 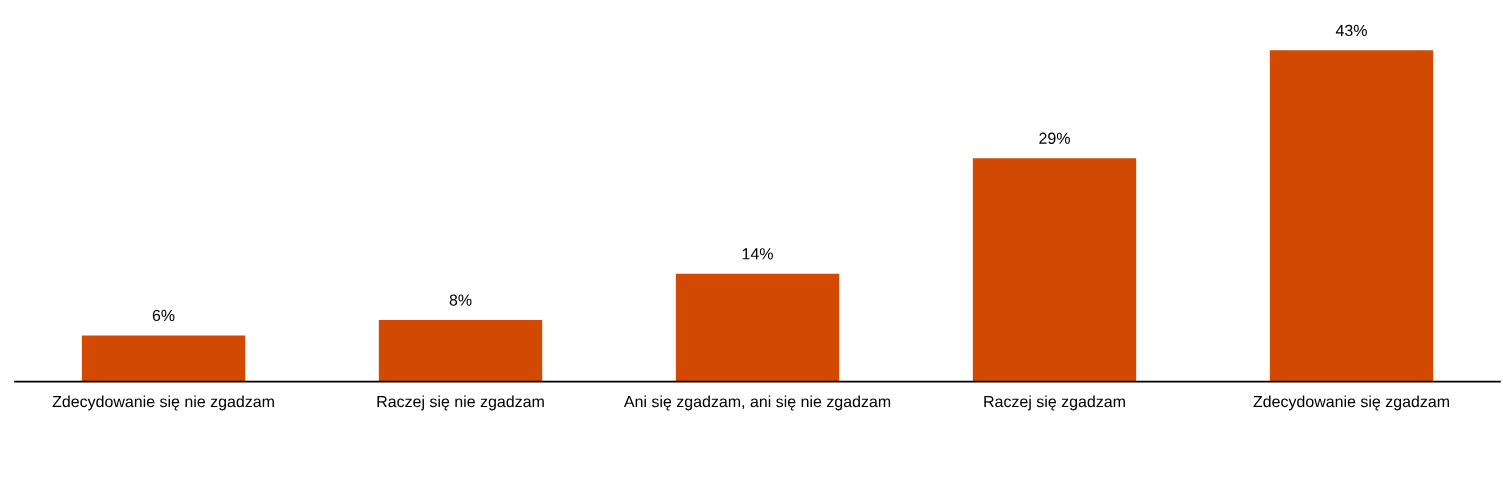 I want to click on x-tick-label: Raczej się zgadzam, so click(x=1054, y=403).